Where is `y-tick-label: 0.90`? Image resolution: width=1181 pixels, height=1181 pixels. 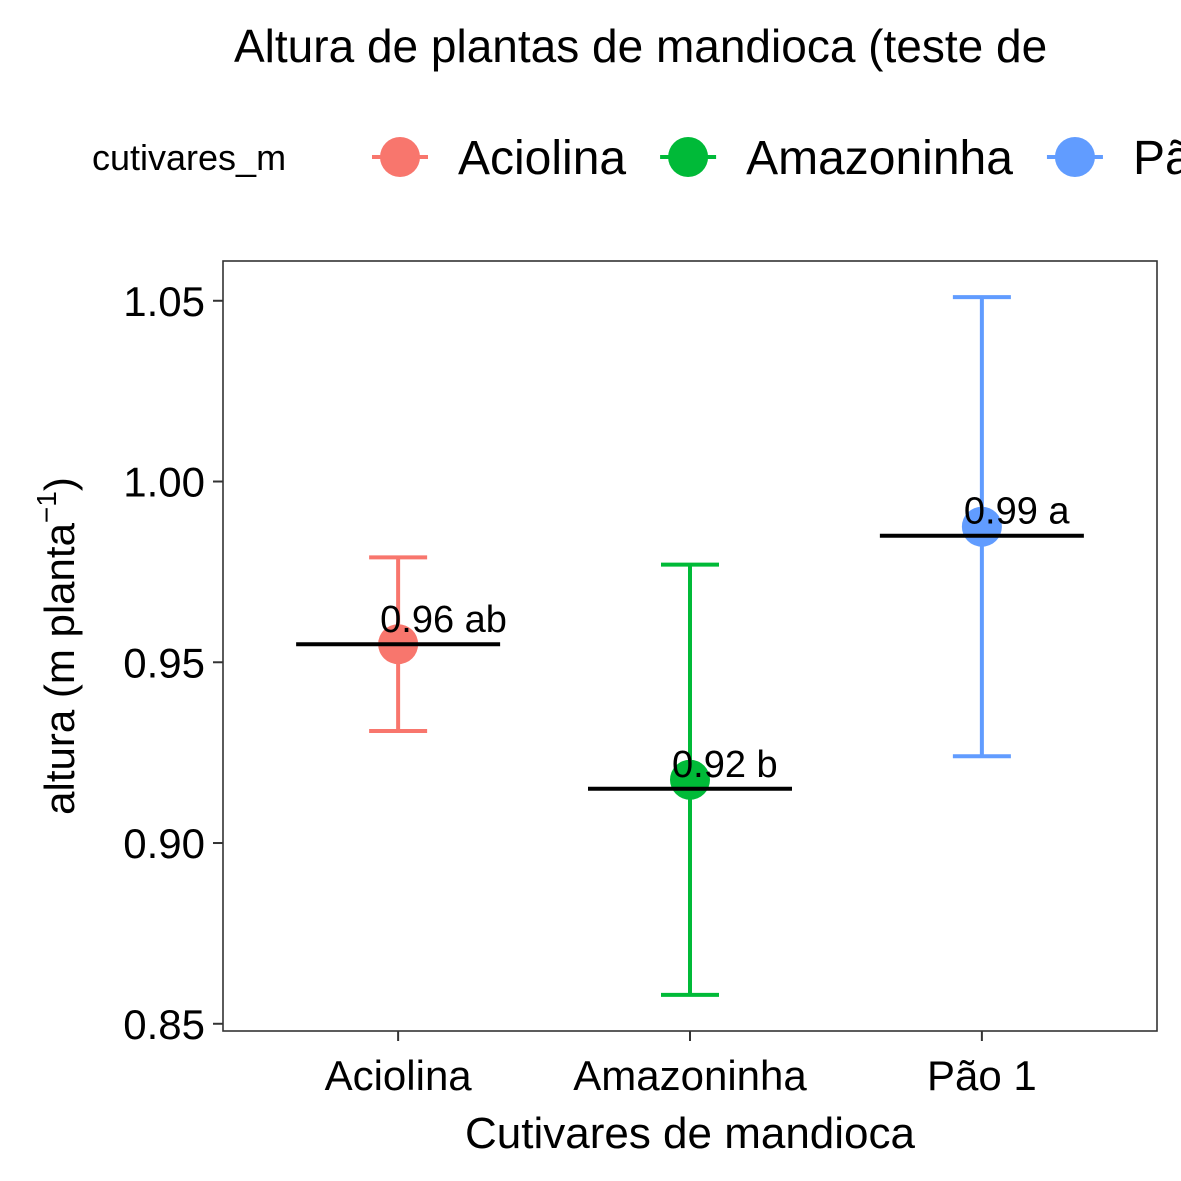 y-tick-label: 0.90 is located at coordinates (164, 843).